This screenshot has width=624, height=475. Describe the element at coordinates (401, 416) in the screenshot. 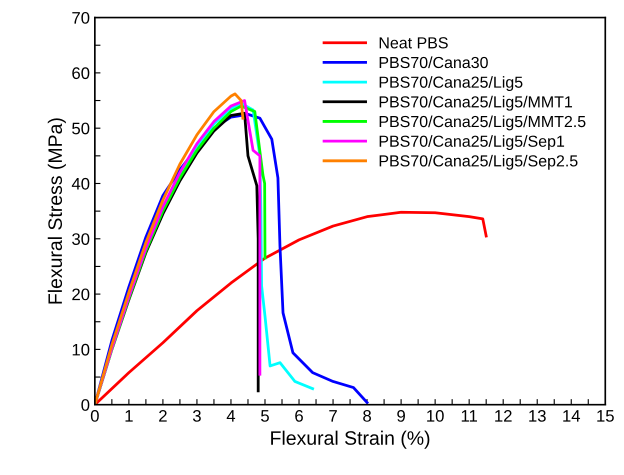

I see `x-tick-label: 9` at that location.